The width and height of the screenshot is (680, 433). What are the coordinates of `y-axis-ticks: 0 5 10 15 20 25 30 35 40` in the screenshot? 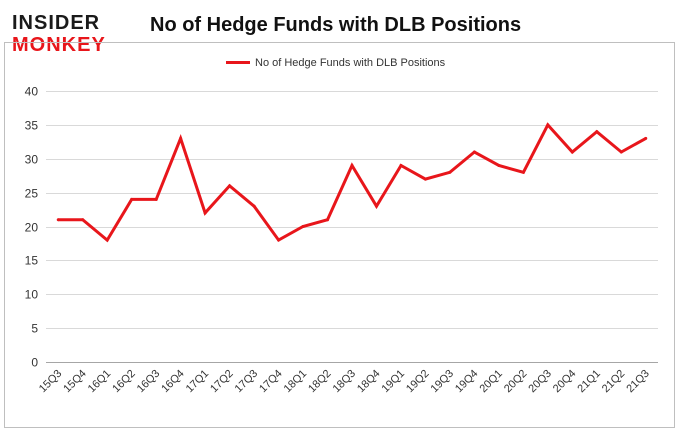 It's located at (32, 227).